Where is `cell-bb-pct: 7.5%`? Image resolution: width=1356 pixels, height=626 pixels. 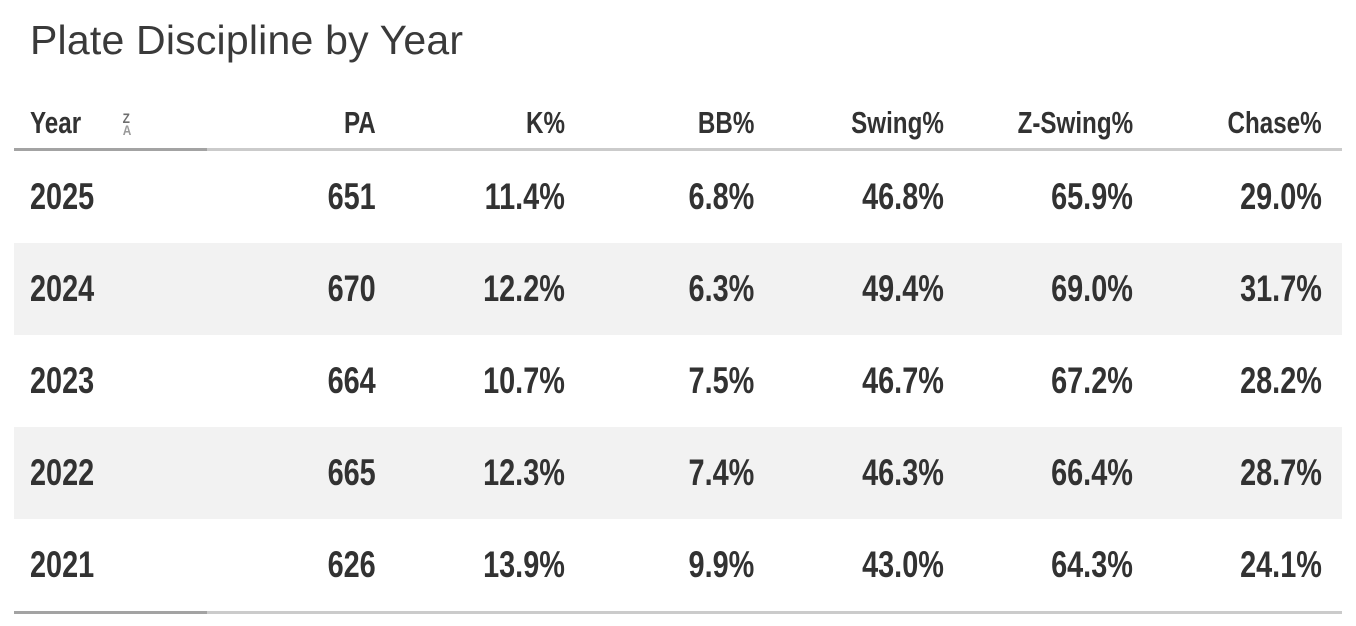
cell-bb-pct: 7.5% is located at coordinates (721, 380).